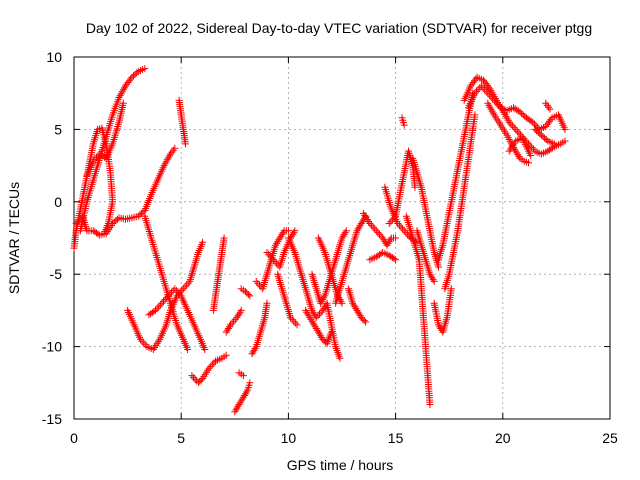  I want to click on x-tick-label: 25, so click(610, 438).